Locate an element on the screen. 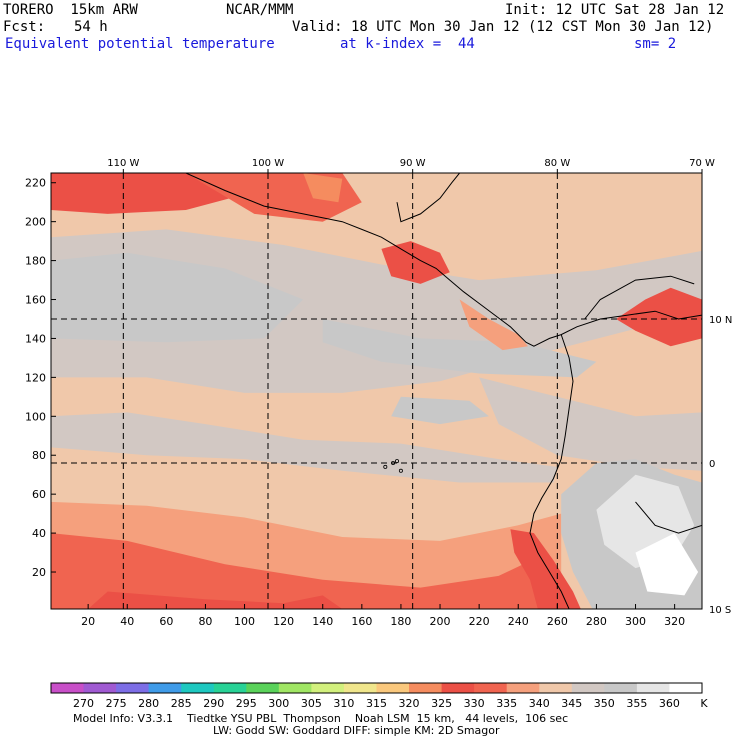  longitude-label: 80 W is located at coordinates (557, 163).